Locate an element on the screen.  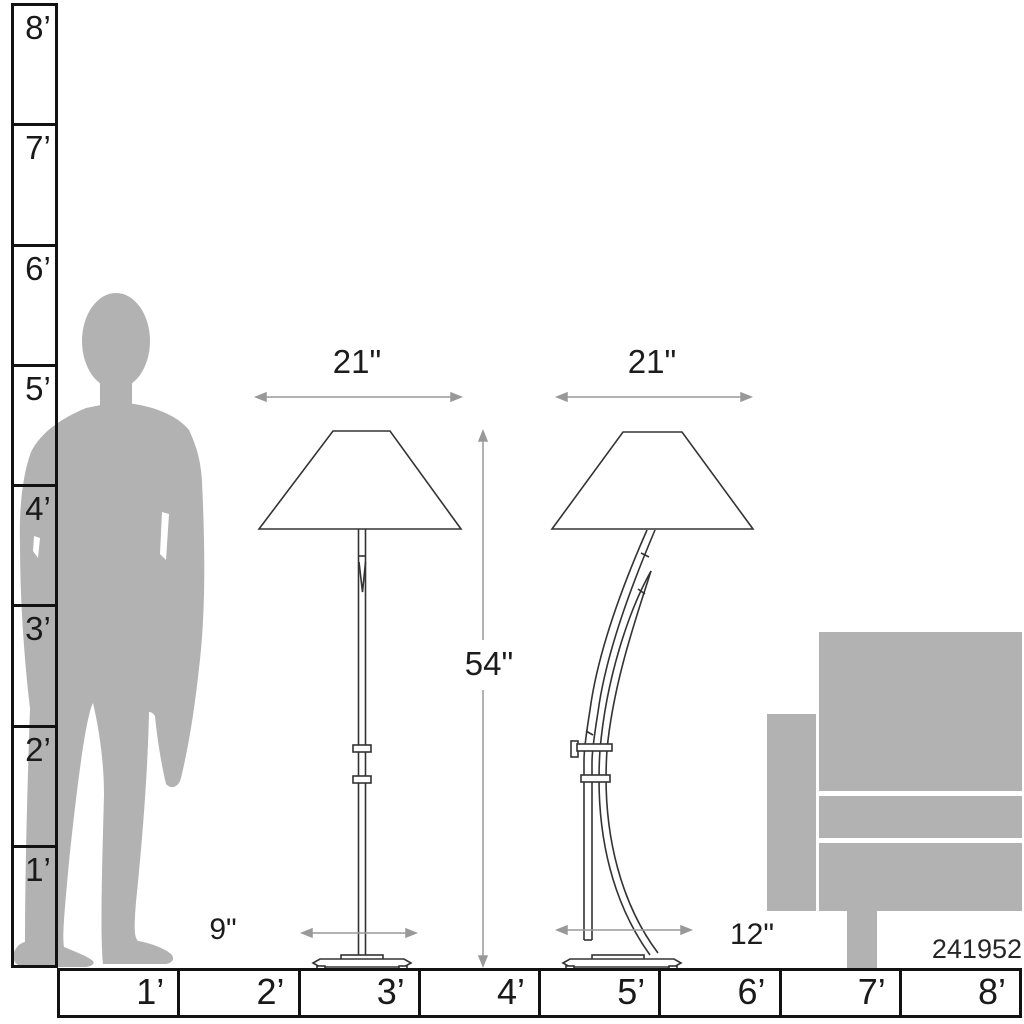
vertical-ruler-cell: 1’ is located at coordinates (34, 906).